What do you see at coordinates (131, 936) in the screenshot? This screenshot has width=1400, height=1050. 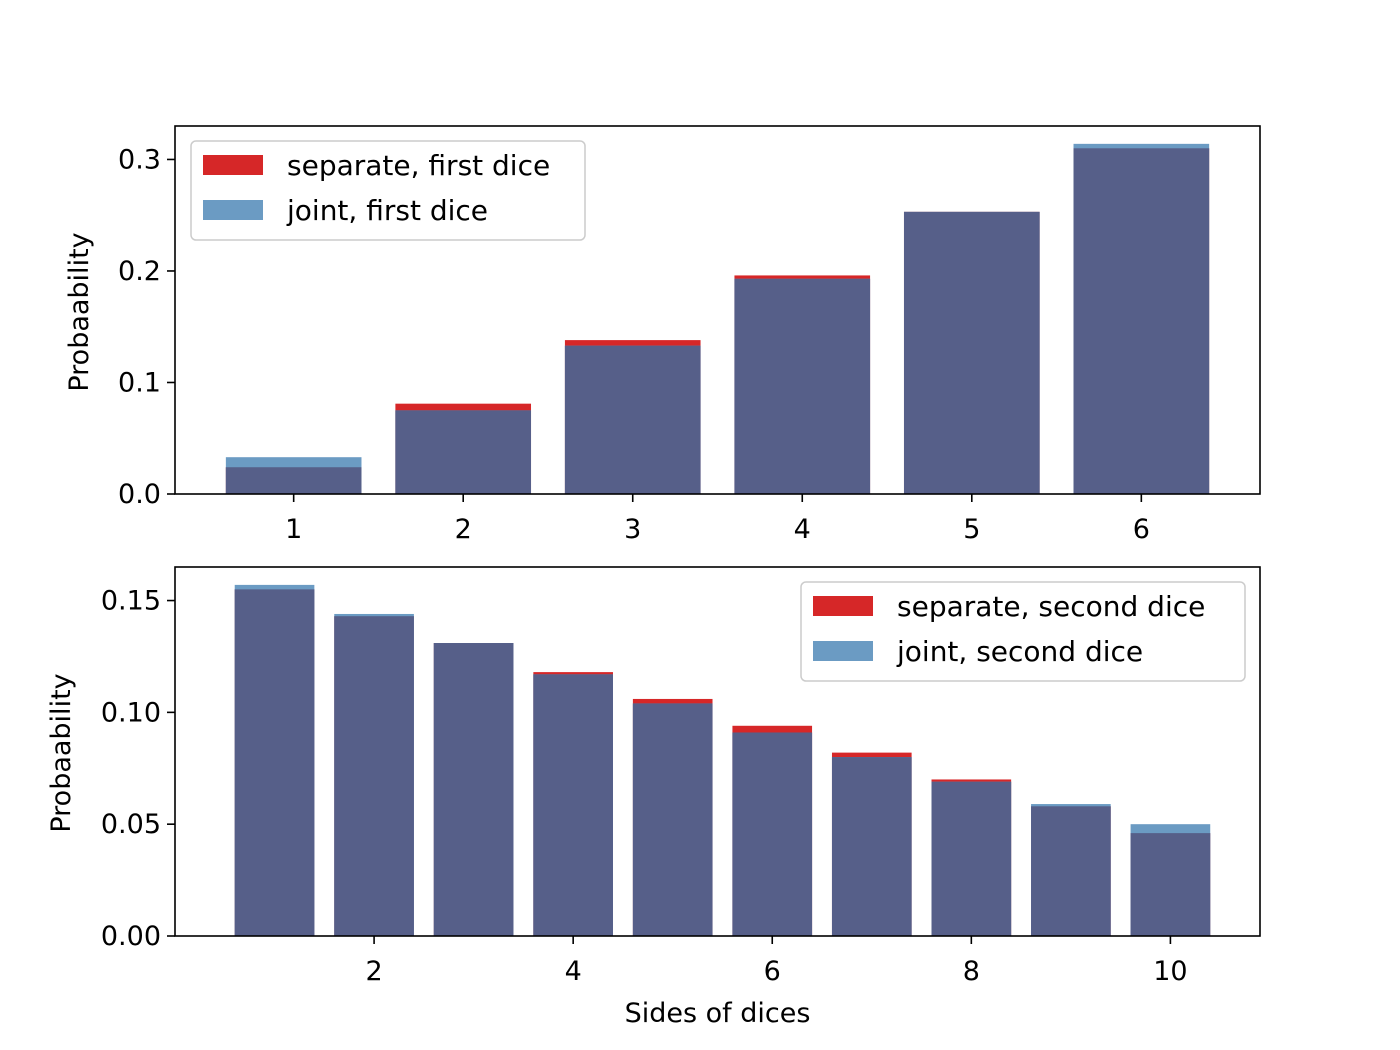 I see `y-tick-label: 0.00` at bounding box center [131, 936].